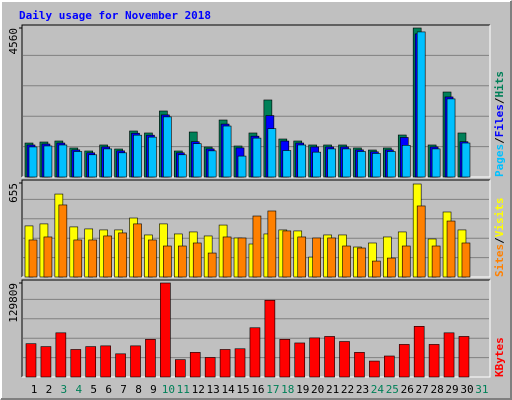 This screenshot has width=512, height=400. Describe the element at coordinates (272, 389) in the screenshot. I see `x-tick-label: 17` at that location.